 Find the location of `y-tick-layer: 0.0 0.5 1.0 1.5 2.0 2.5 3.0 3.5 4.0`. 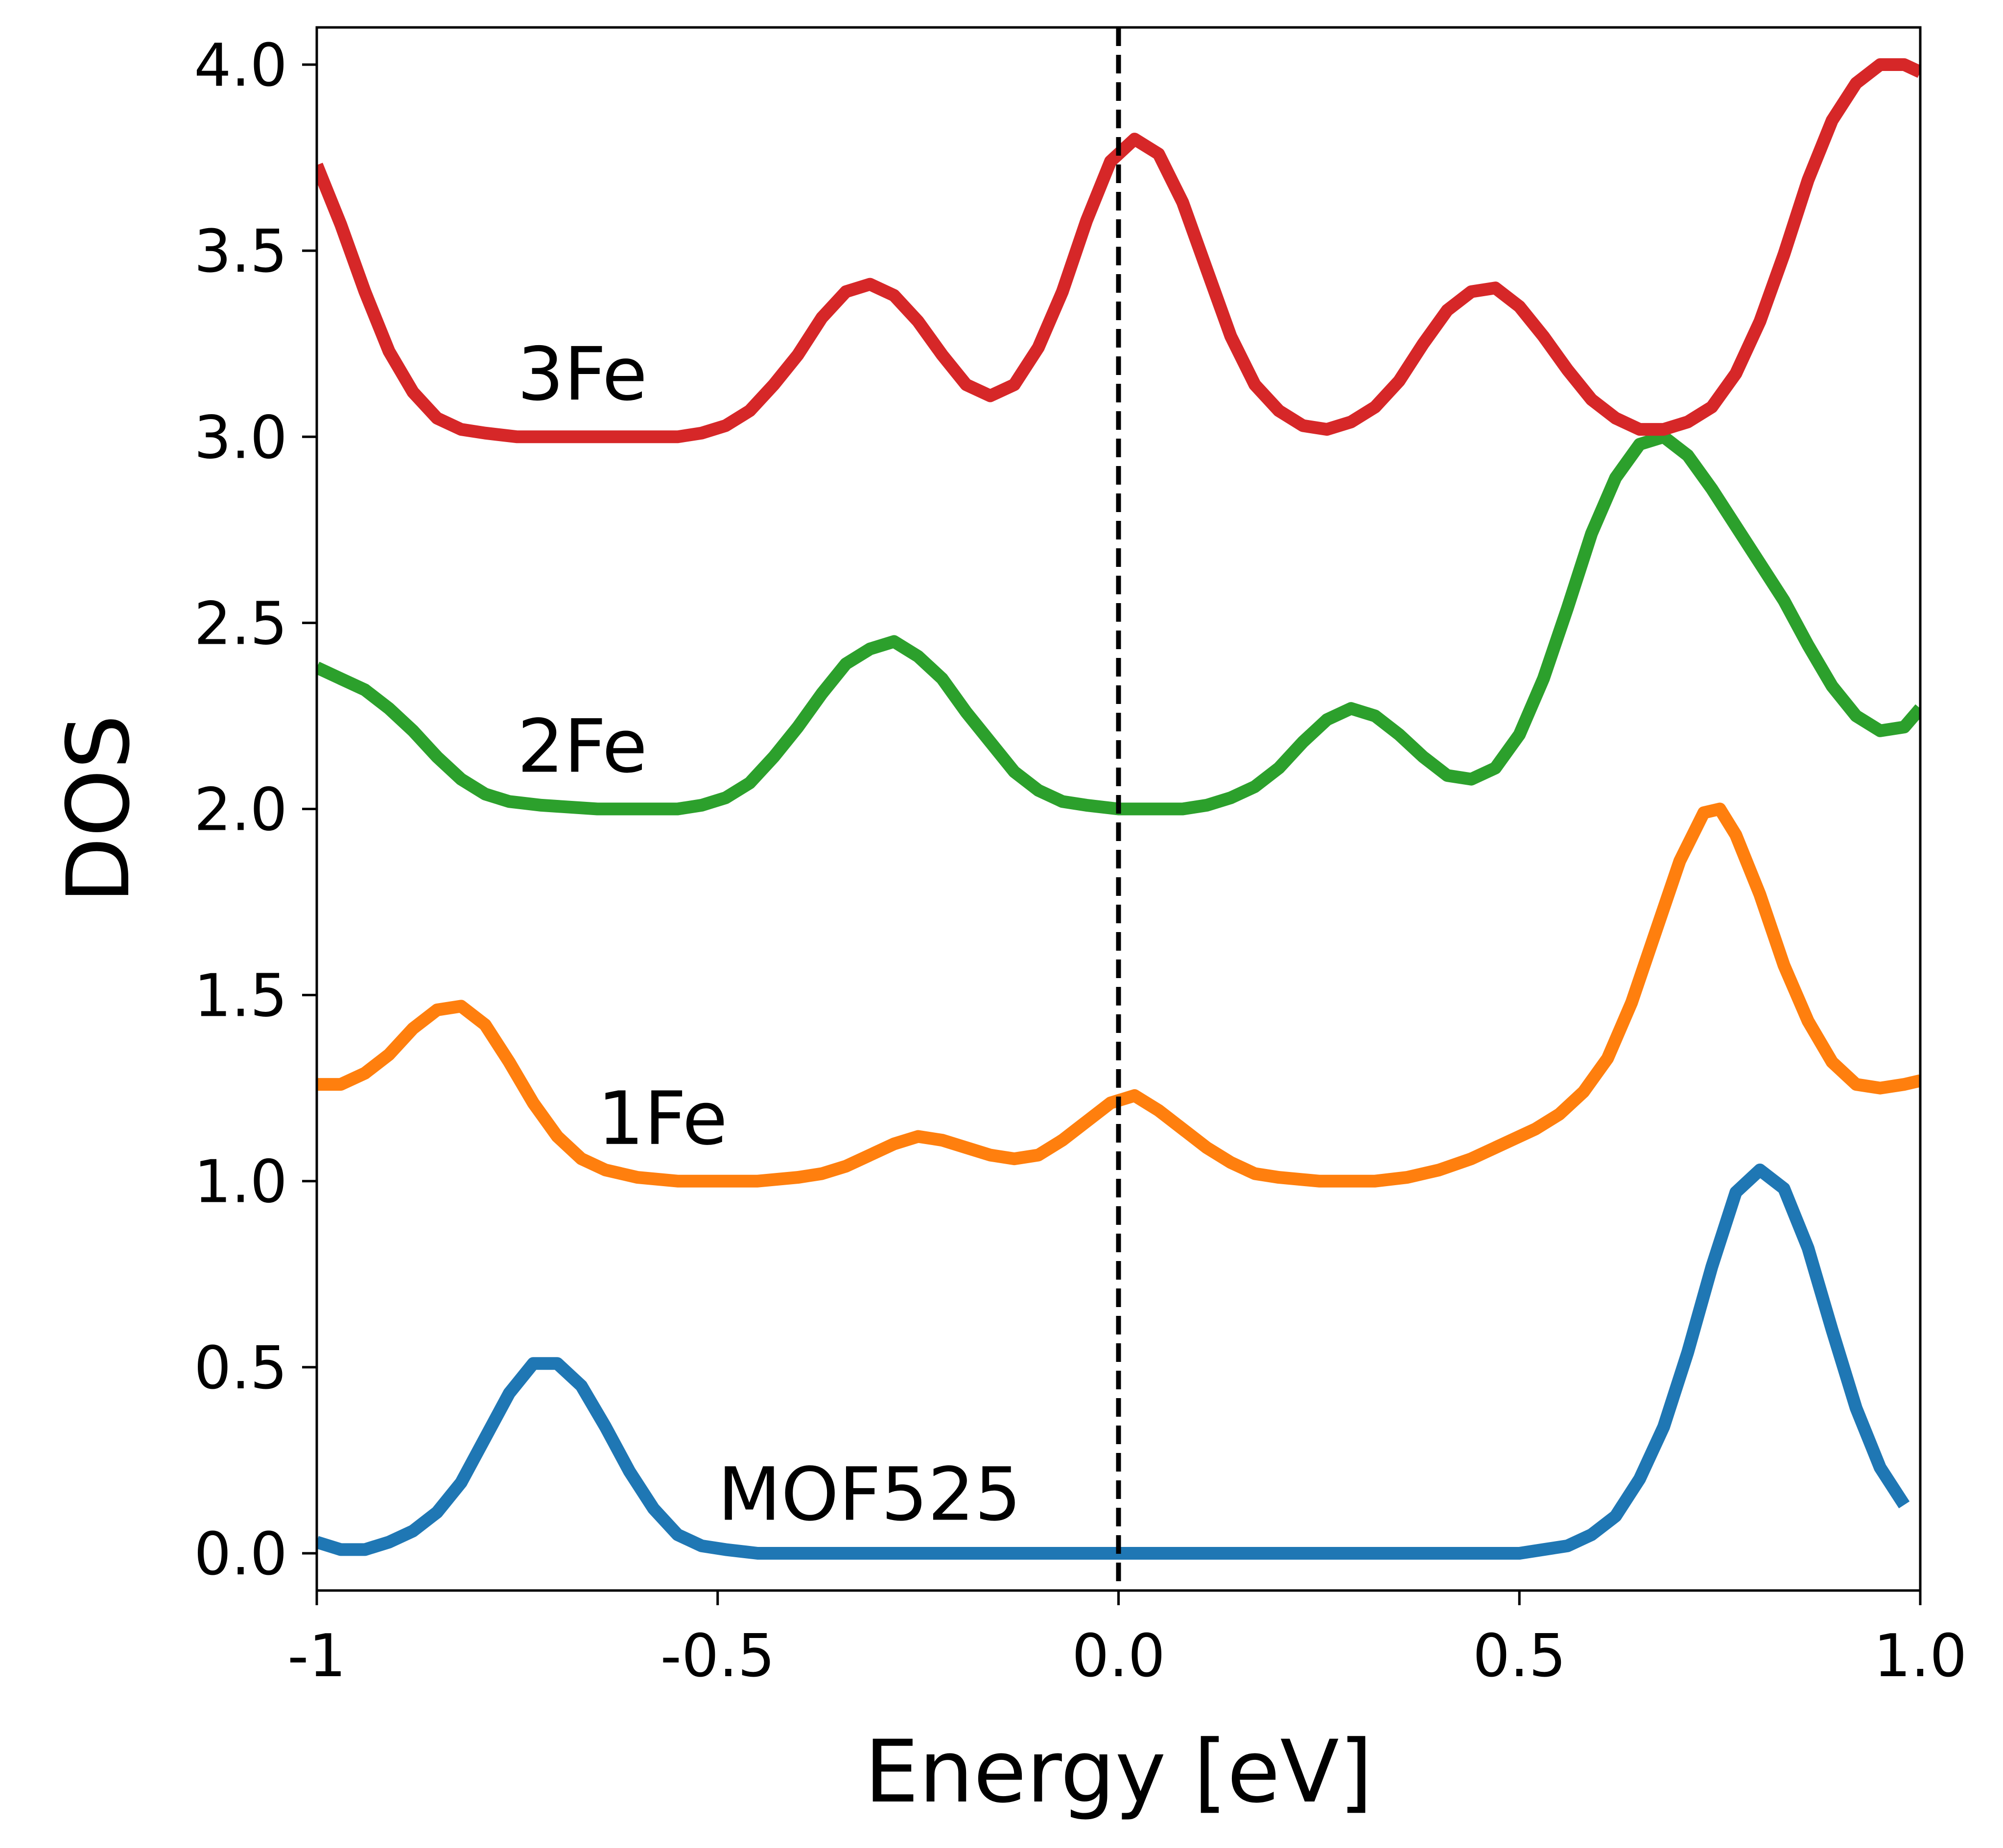

y-tick-layer: 0.0 0.5 1.0 1.5 2.0 2.5 3.0 3.5 4.0 is located at coordinates (255, 810).